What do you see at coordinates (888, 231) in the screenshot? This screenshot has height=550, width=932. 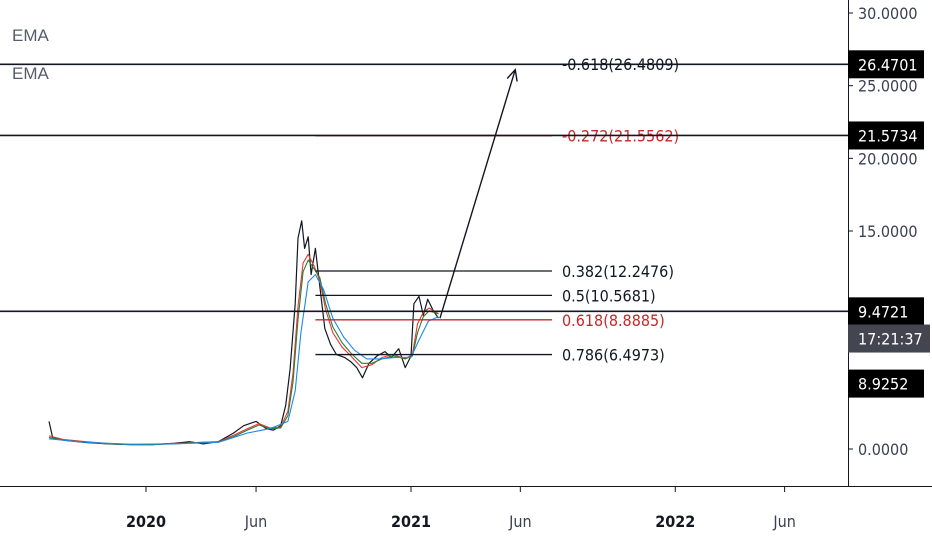 I see `y-tick-label: 15.0000` at bounding box center [888, 231].